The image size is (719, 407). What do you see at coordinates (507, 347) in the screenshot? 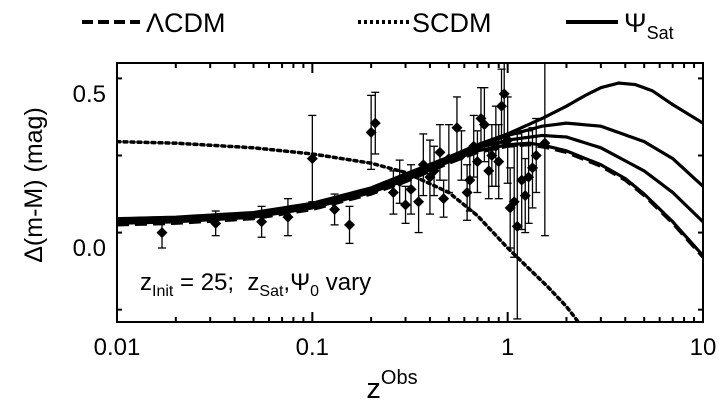
I see `x-tick-label-1: 1` at bounding box center [507, 347].